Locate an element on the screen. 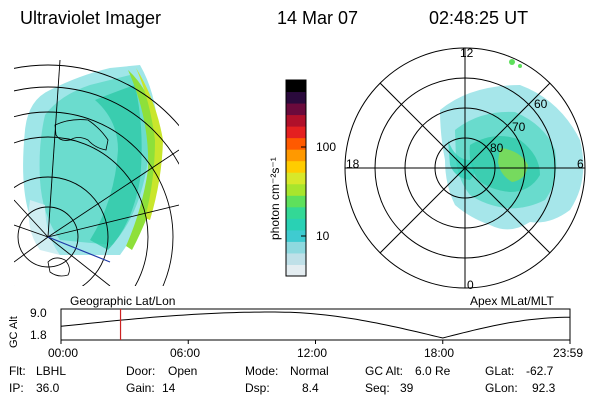 Image resolution: width=600 pixels, height=400 pixels. flt-label: Flt: is located at coordinates (17, 371).